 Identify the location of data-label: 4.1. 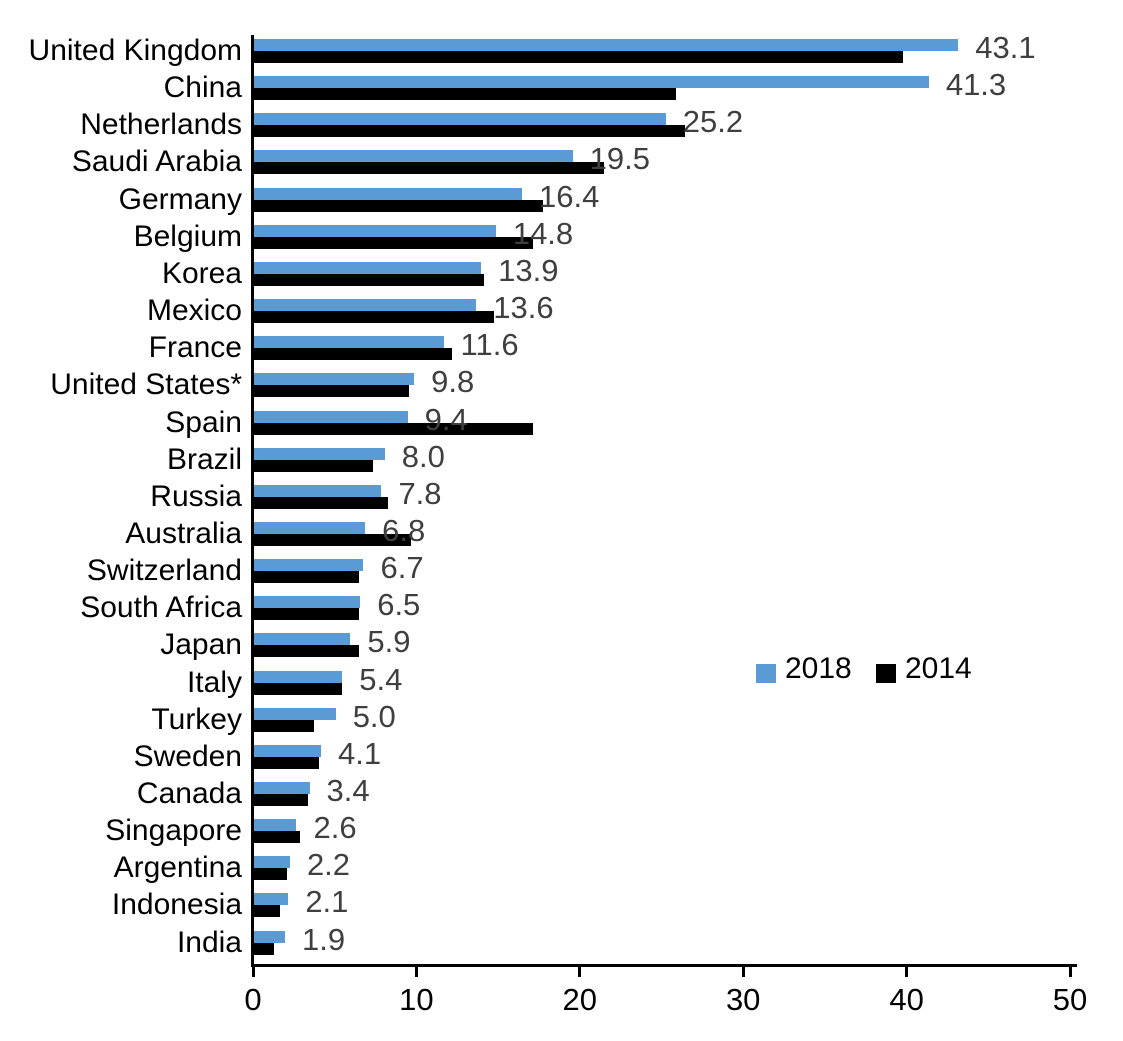
(359, 753).